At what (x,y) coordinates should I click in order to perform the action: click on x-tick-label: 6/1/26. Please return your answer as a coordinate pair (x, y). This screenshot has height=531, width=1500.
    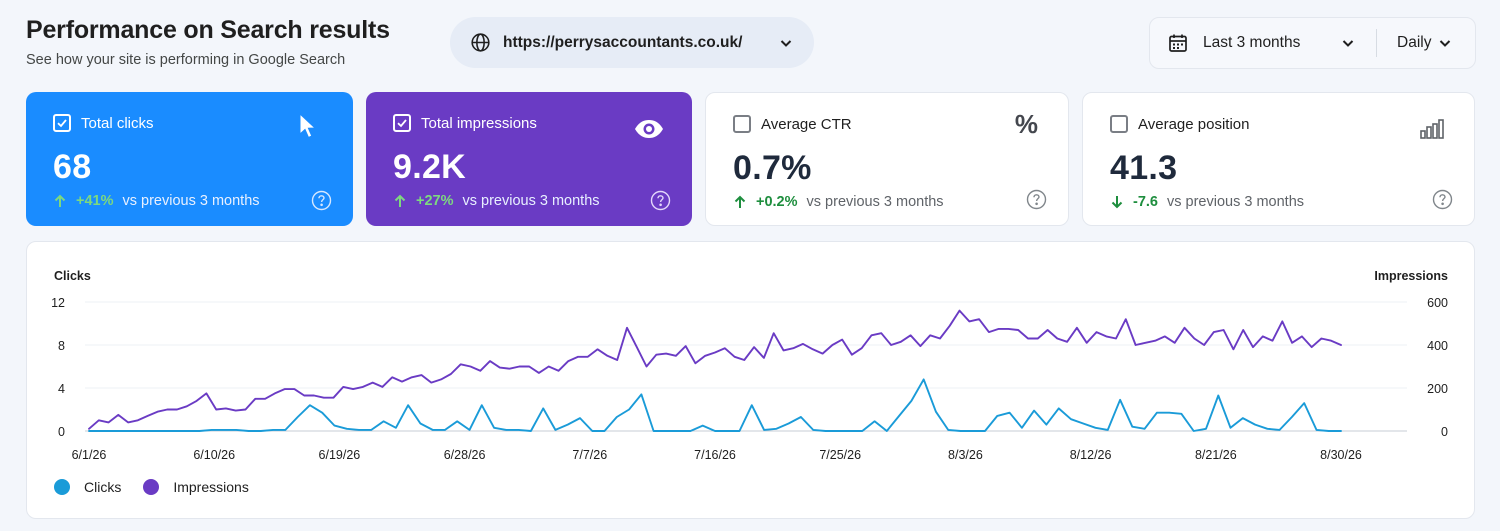
    Looking at the image, I should click on (89, 455).